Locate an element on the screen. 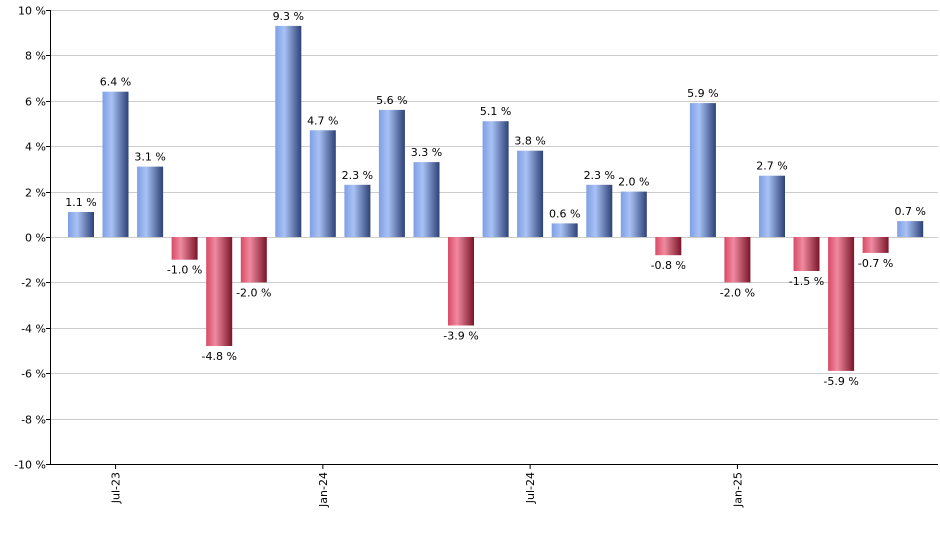  data-label: 2.0 % is located at coordinates (633, 182).